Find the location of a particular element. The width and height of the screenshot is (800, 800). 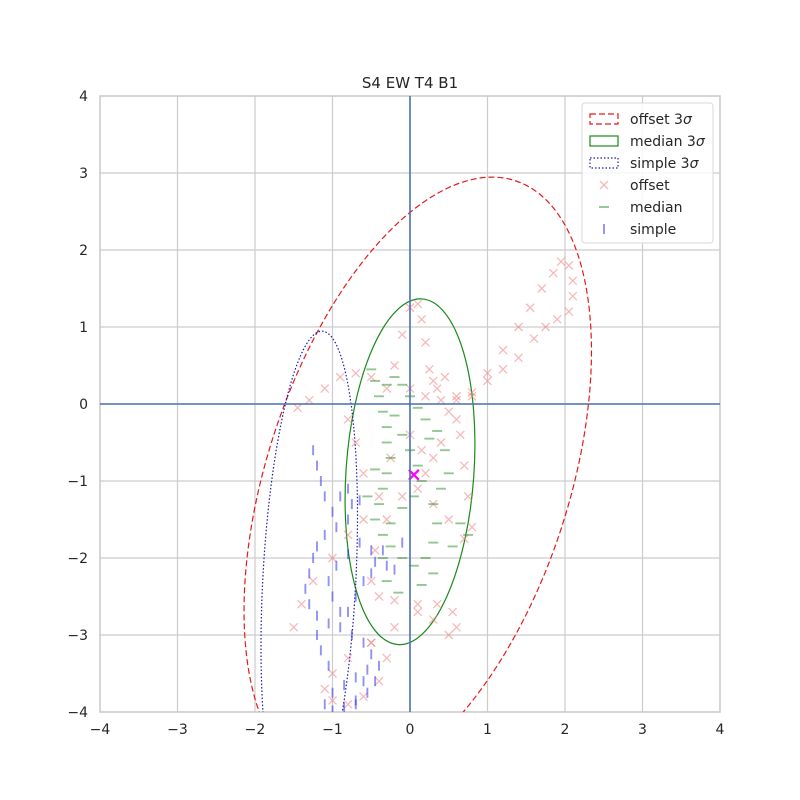

x-tick-label: −1 is located at coordinates (332, 730).